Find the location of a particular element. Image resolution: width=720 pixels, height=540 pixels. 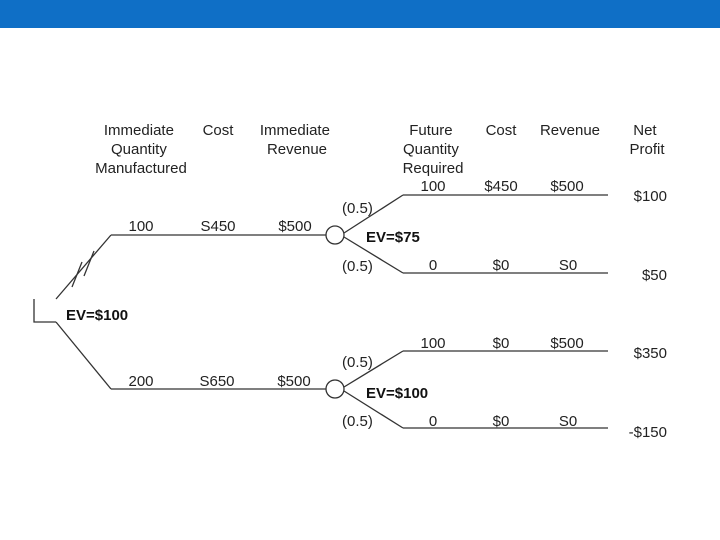

branch-1-quantity: 100 is located at coordinates (140, 226).